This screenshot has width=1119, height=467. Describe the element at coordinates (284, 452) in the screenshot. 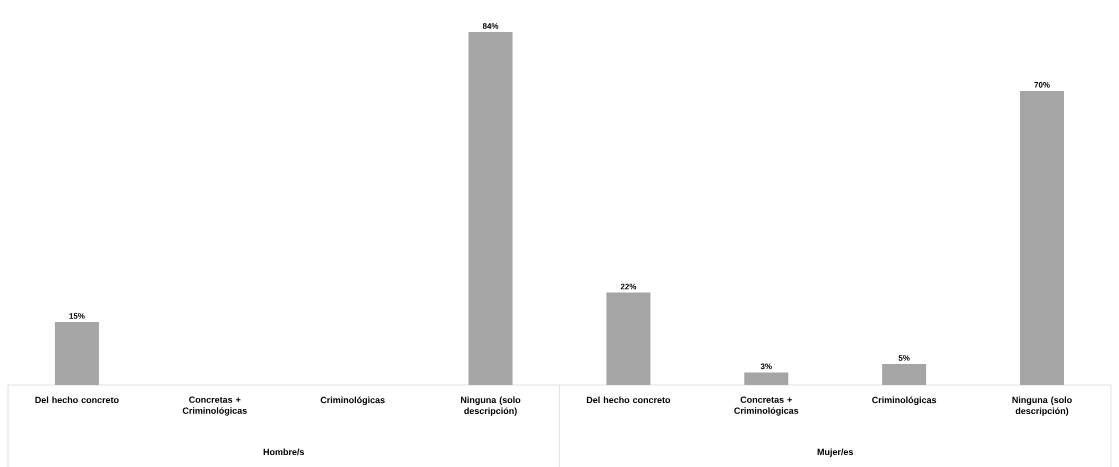

I see `text: Hombre/s` at that location.